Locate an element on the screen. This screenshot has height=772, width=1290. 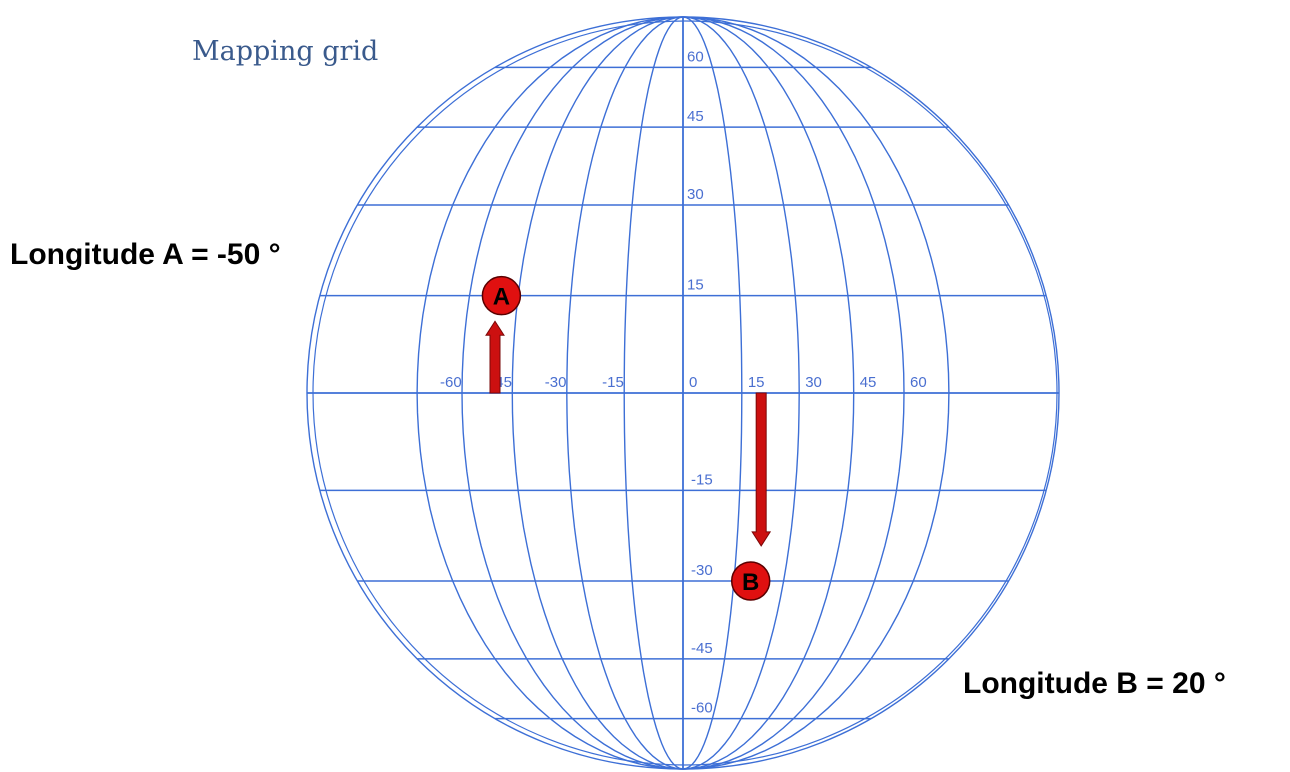
latitude-tick--60: -60 is located at coordinates (702, 708).